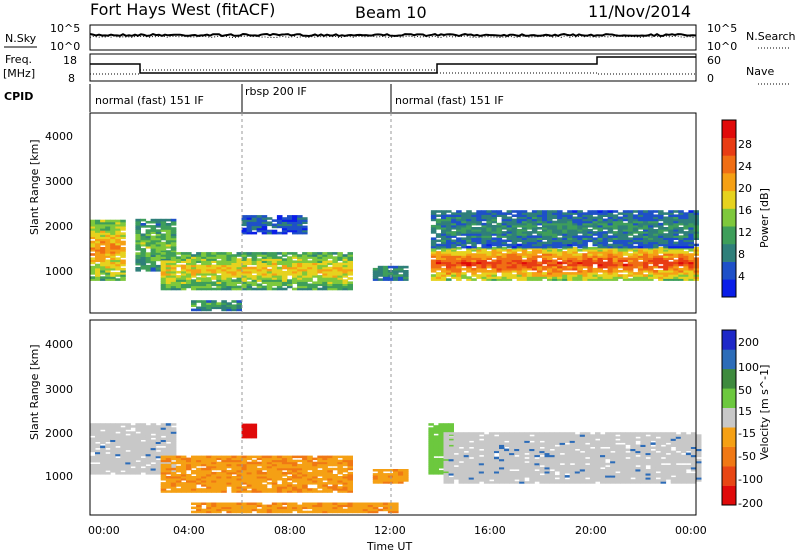 The width and height of the screenshot is (800, 554). I want to click on noise-right-tick-top: 10^5, so click(722, 28).